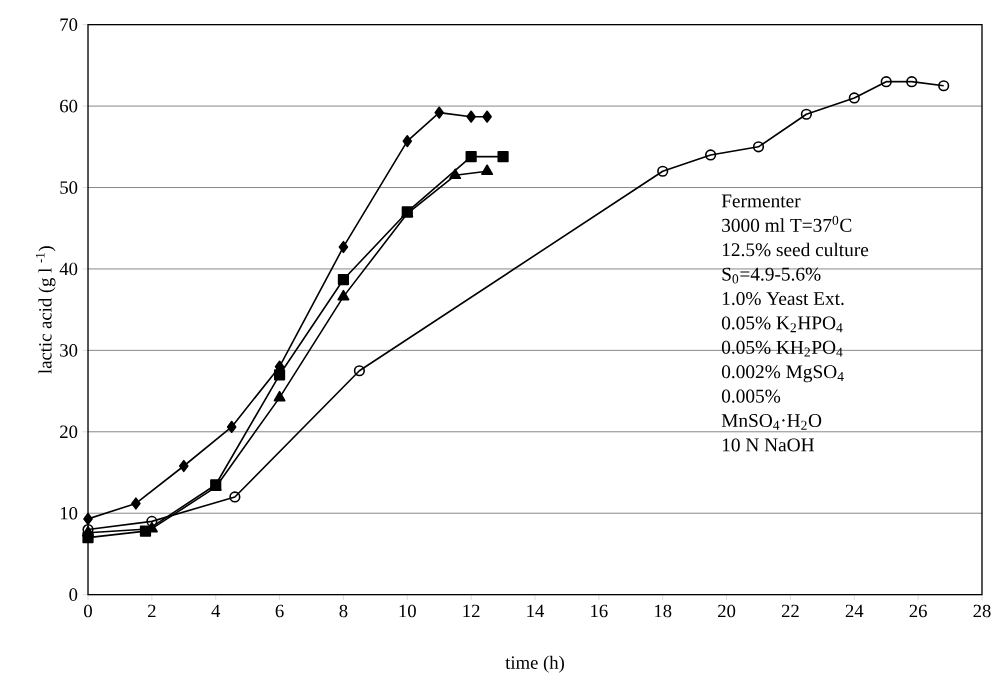 The width and height of the screenshot is (1008, 685). I want to click on x-tick-label: 4, so click(216, 610).